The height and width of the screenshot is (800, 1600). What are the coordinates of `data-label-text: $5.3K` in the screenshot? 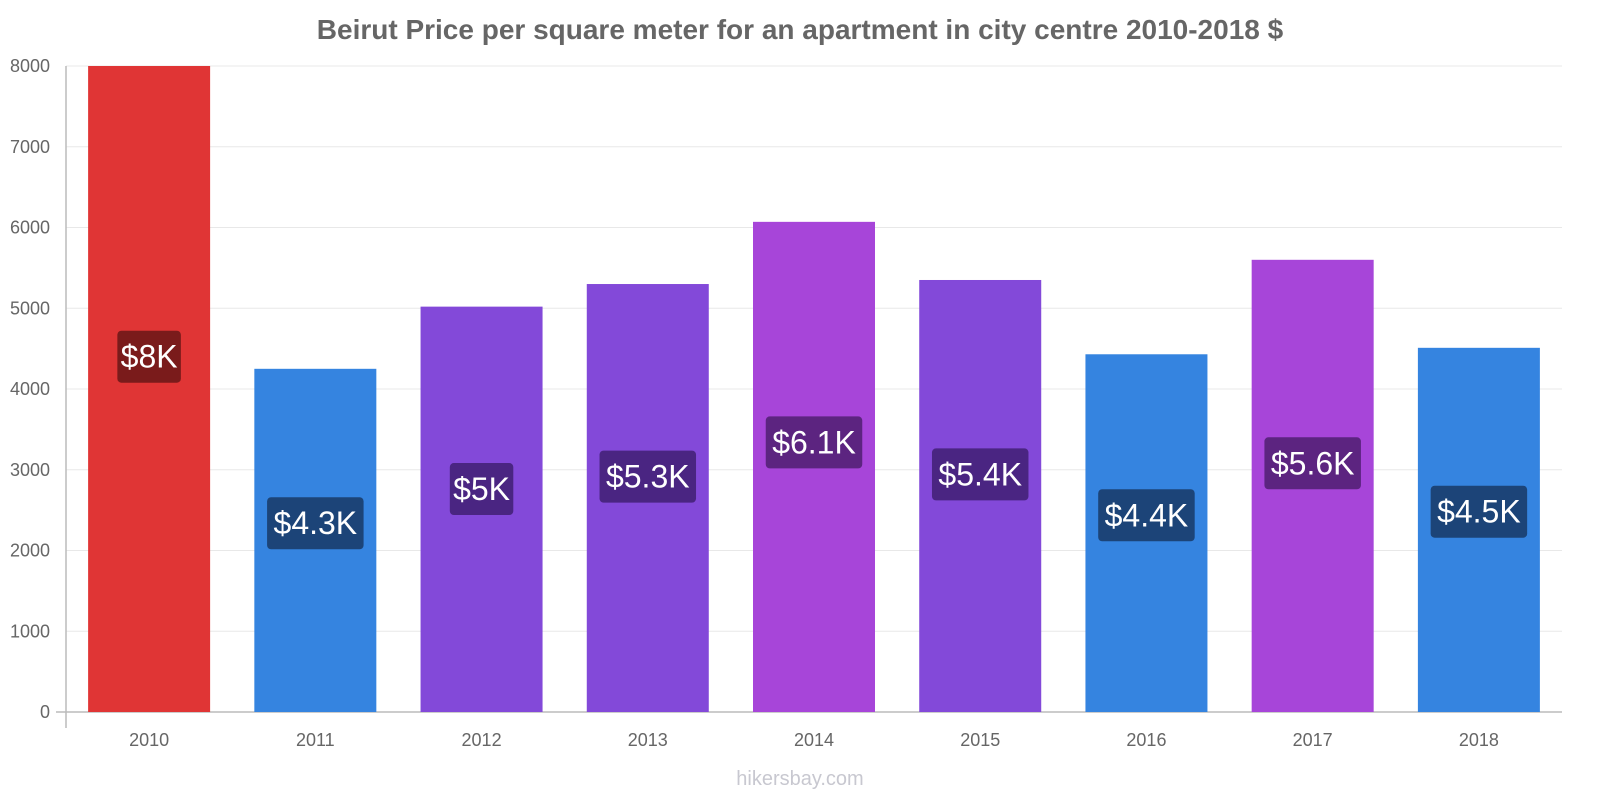 It's located at (648, 477).